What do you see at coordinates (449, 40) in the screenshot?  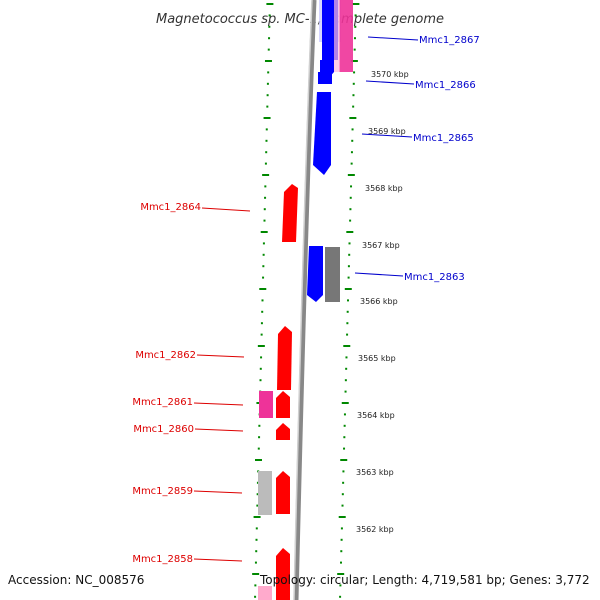 I see `gene-label-mmc1-2867: Mmc1_2867` at bounding box center [449, 40].